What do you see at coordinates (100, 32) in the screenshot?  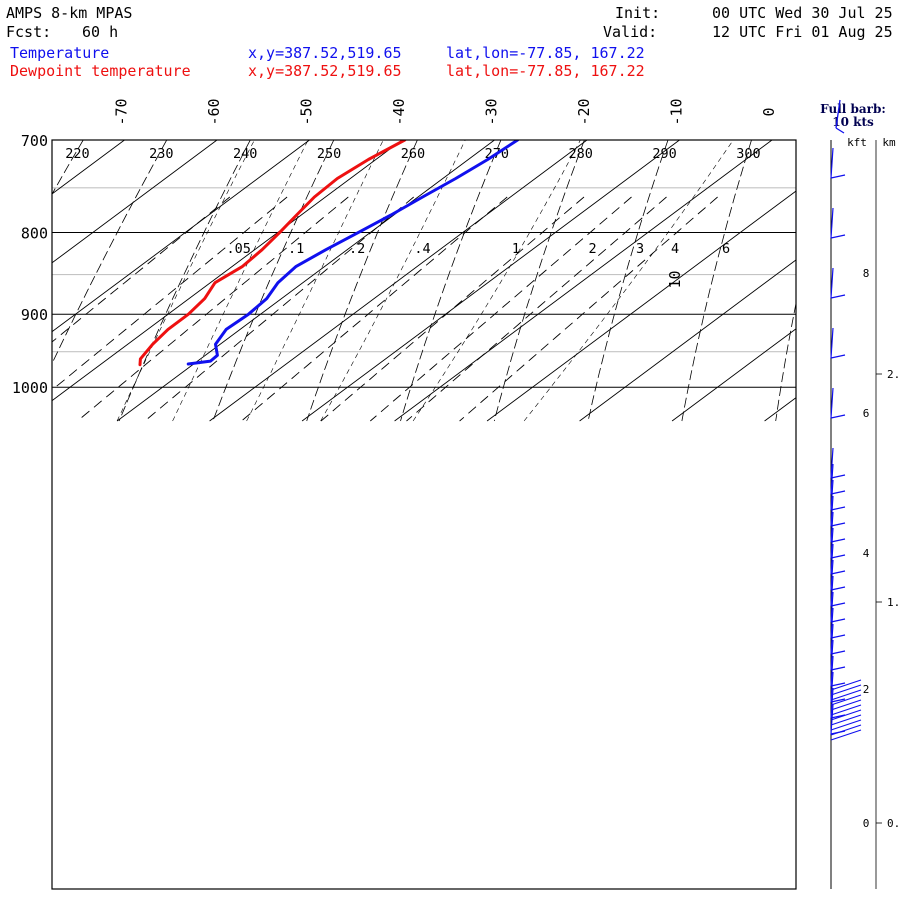 I see `forecast-hour: 60 h` at bounding box center [100, 32].